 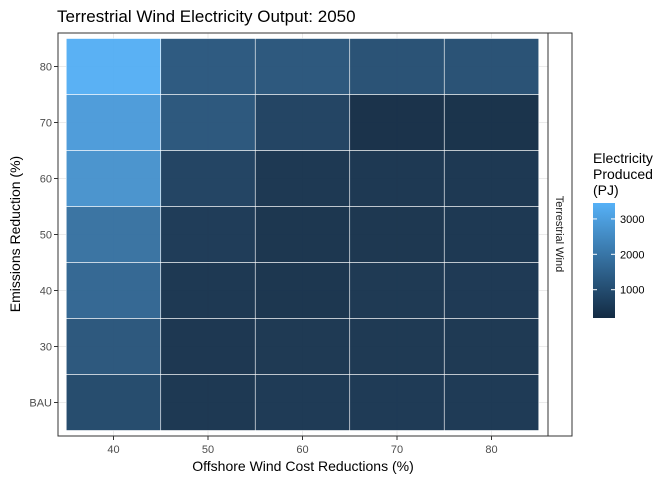 I want to click on x-tick-label: 70, so click(x=397, y=450).